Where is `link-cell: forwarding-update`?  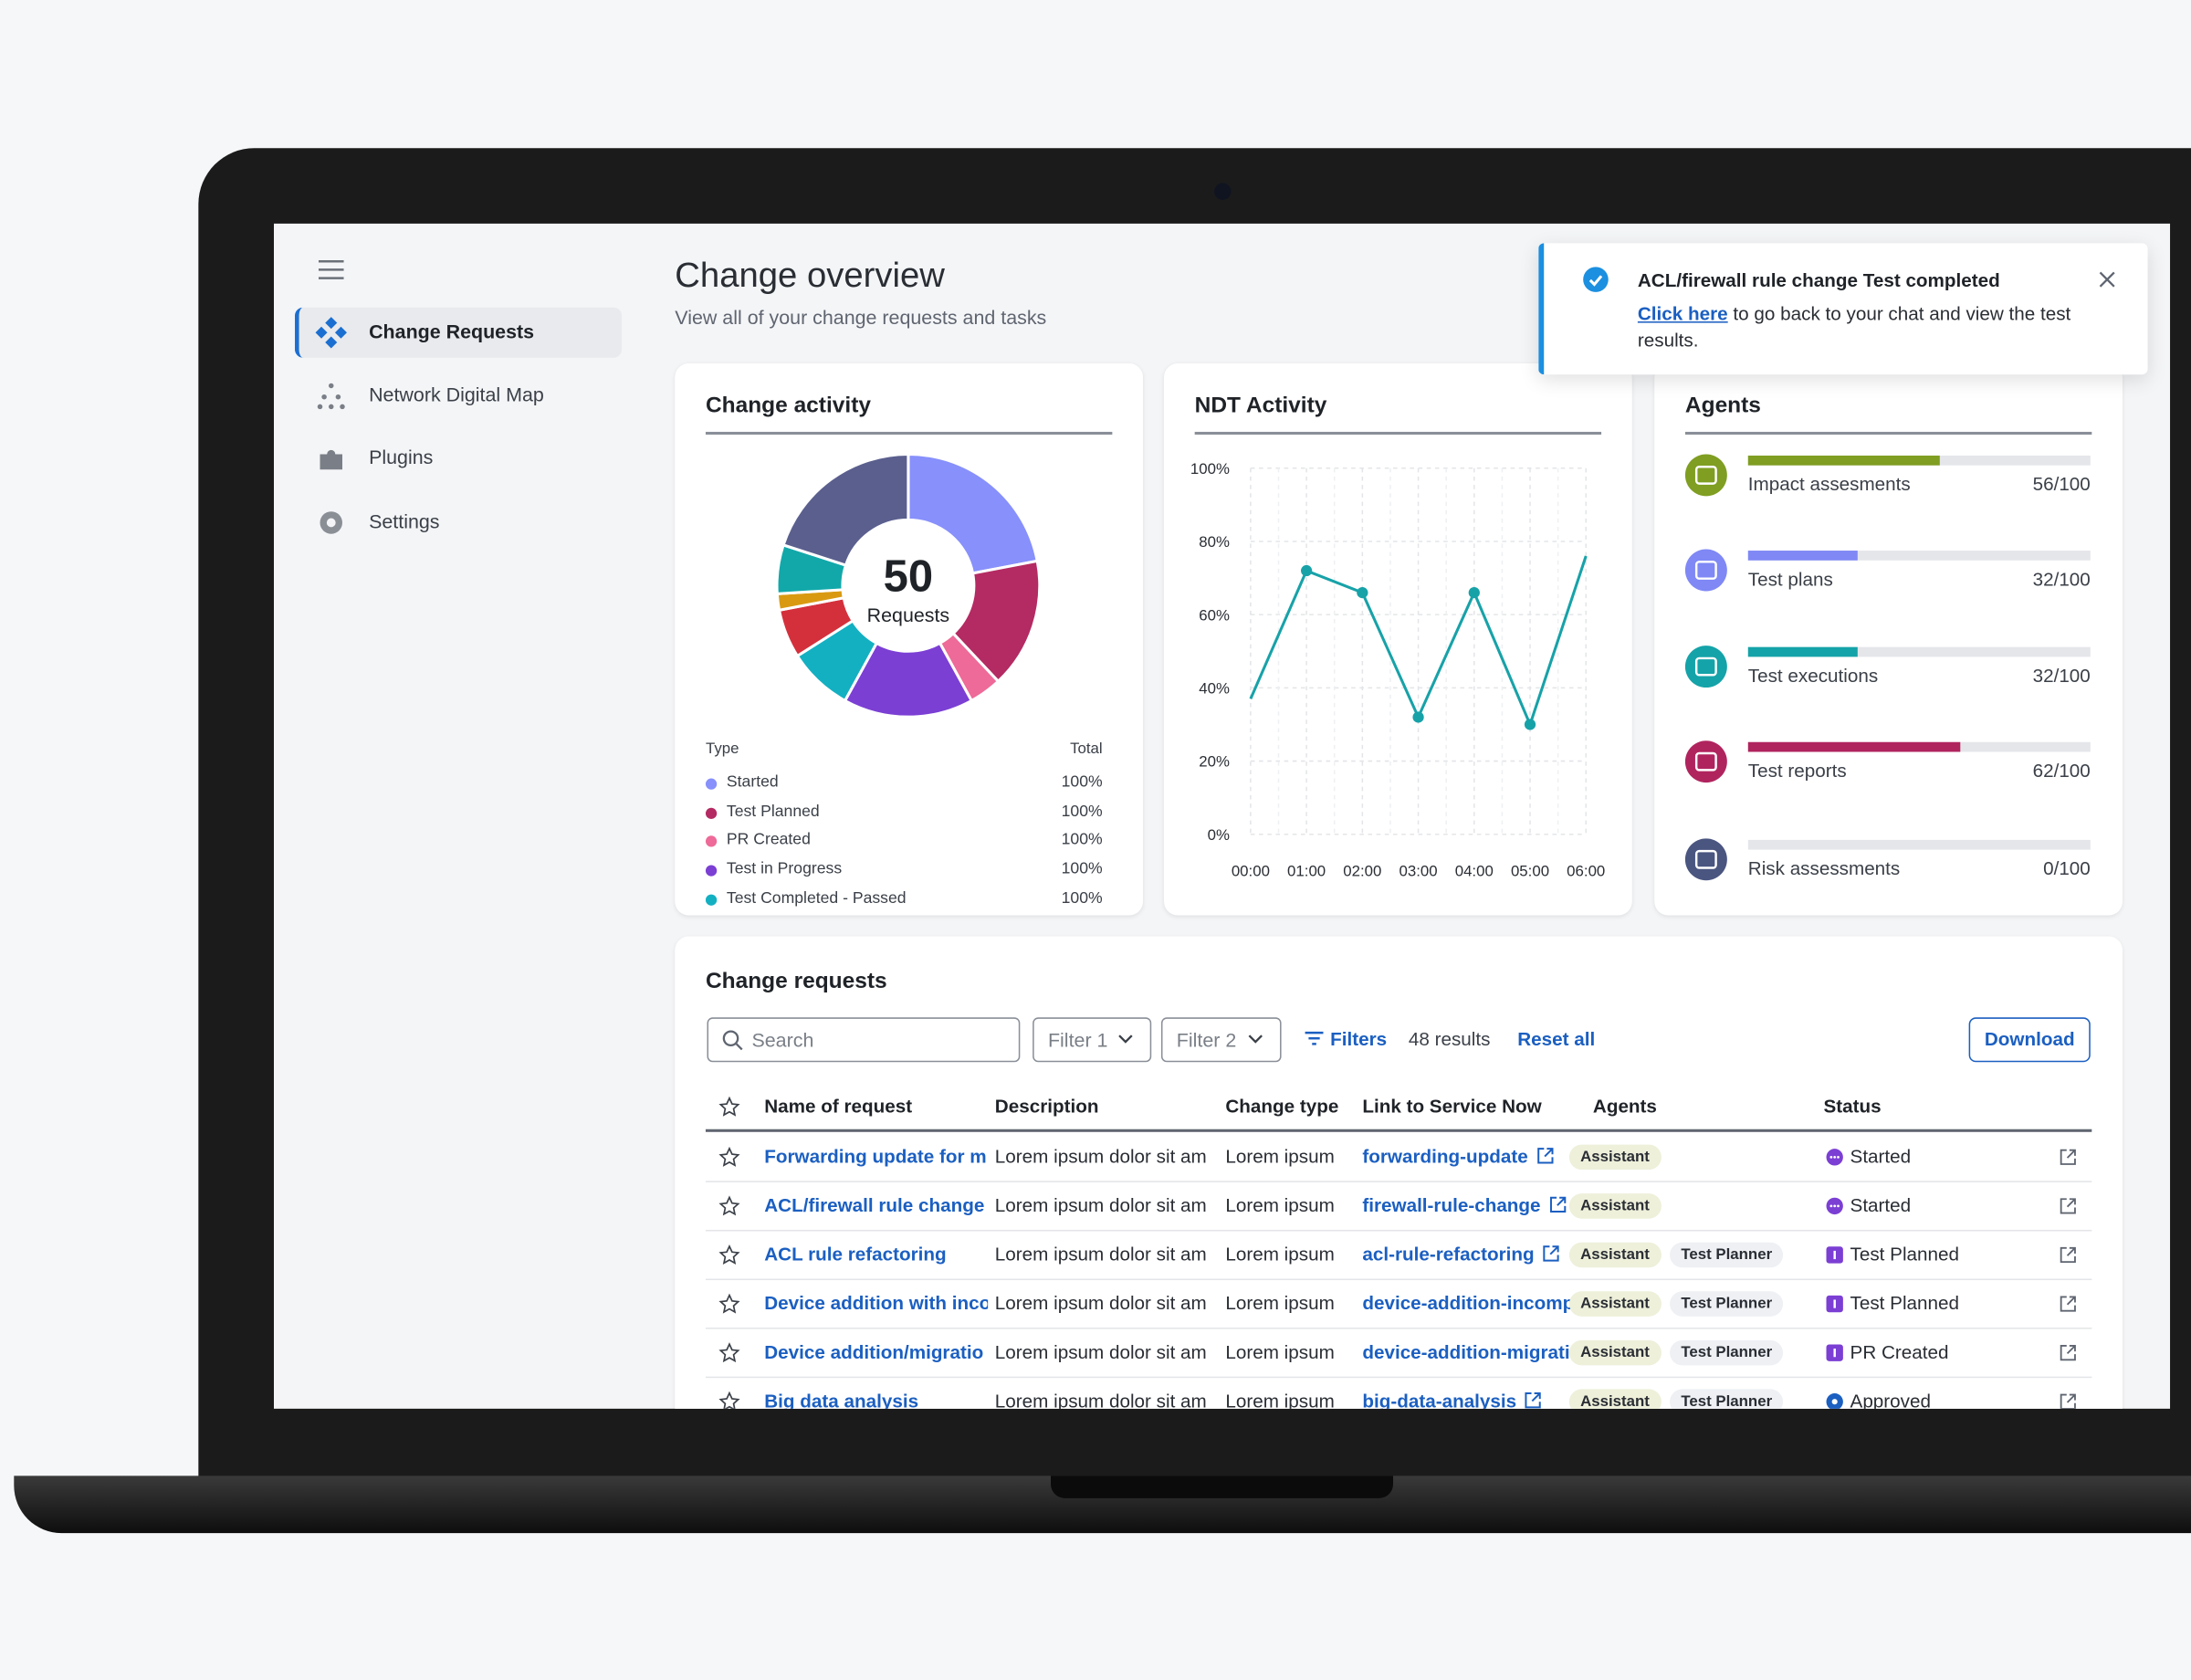 link-cell: forwarding-update is located at coordinates (1474, 1156).